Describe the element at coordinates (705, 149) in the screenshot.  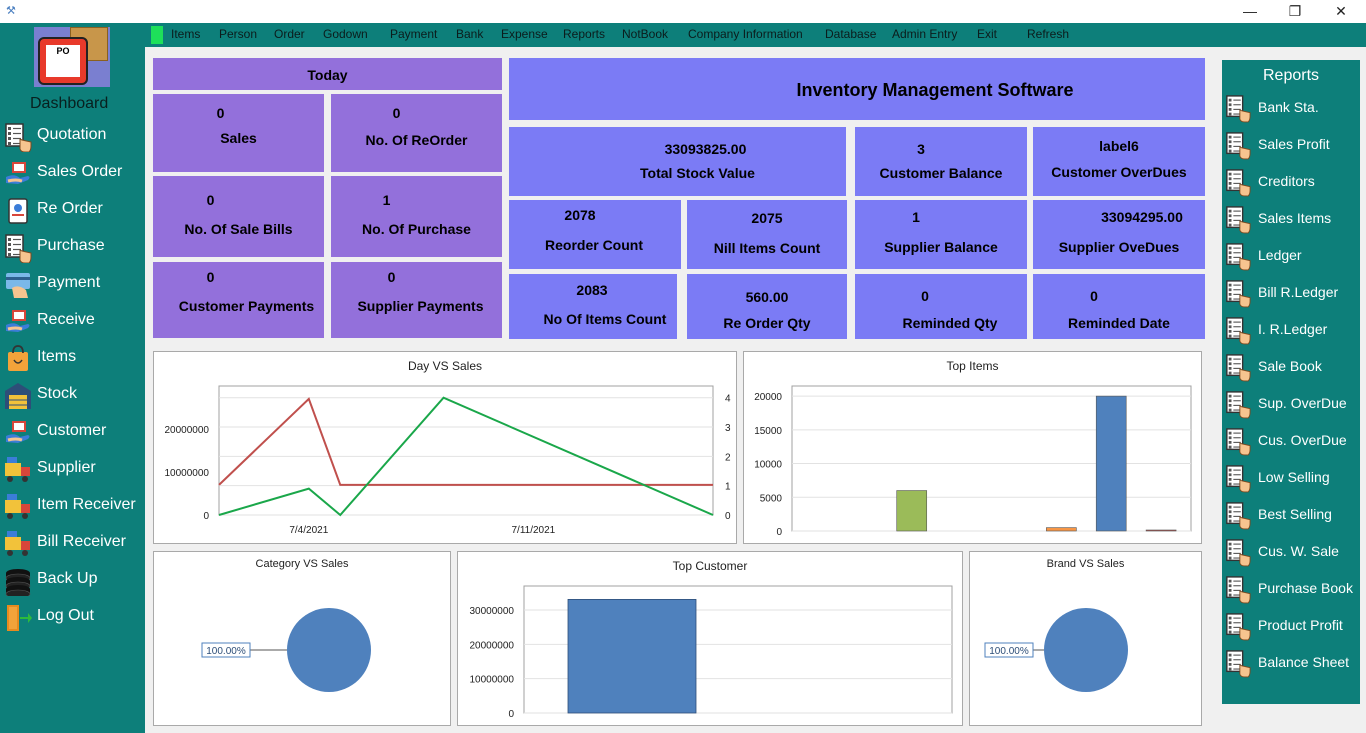
I see `tile-value: 33093825.00` at that location.